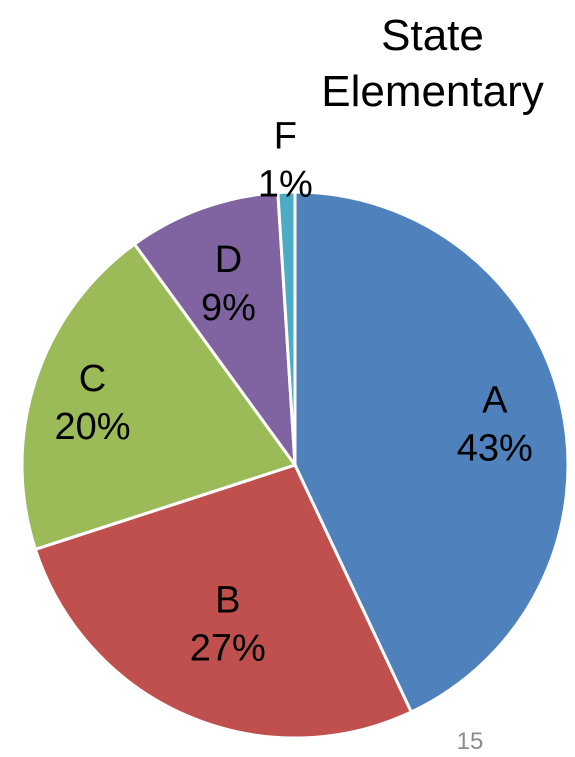  What do you see at coordinates (285, 185) in the screenshot?
I see `slice-value-f: 1%` at bounding box center [285, 185].